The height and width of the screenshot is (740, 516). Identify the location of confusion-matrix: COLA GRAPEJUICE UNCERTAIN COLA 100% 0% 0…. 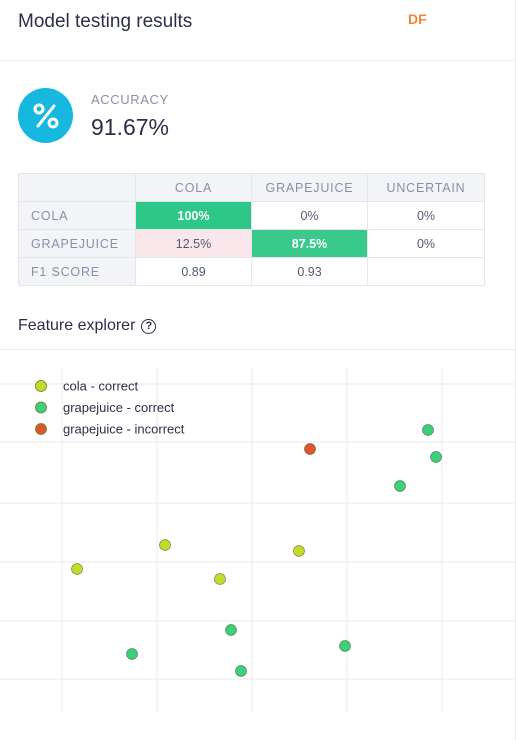
(251, 229).